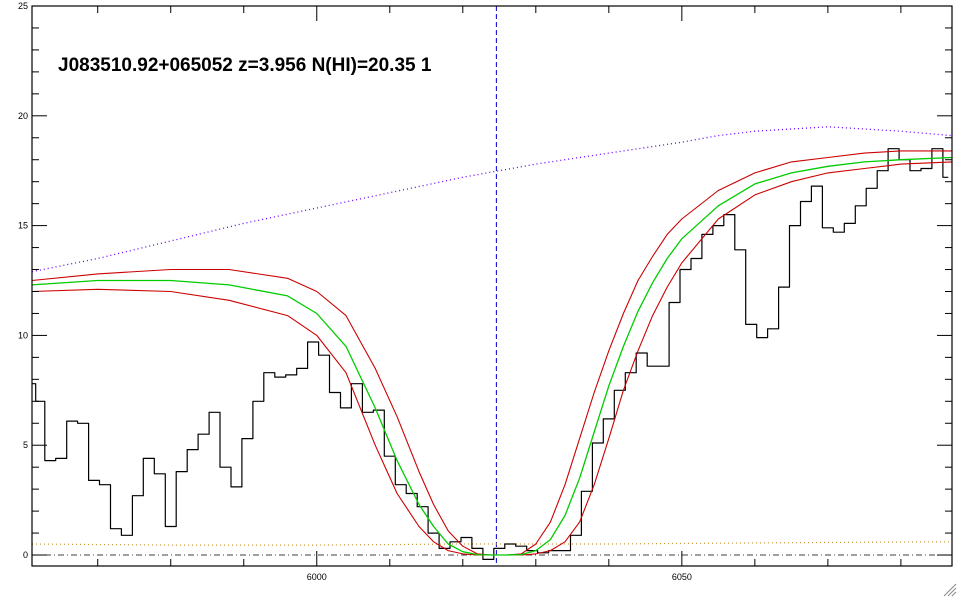  Describe the element at coordinates (23, 335) in the screenshot. I see `y-tick-label: 10` at that location.